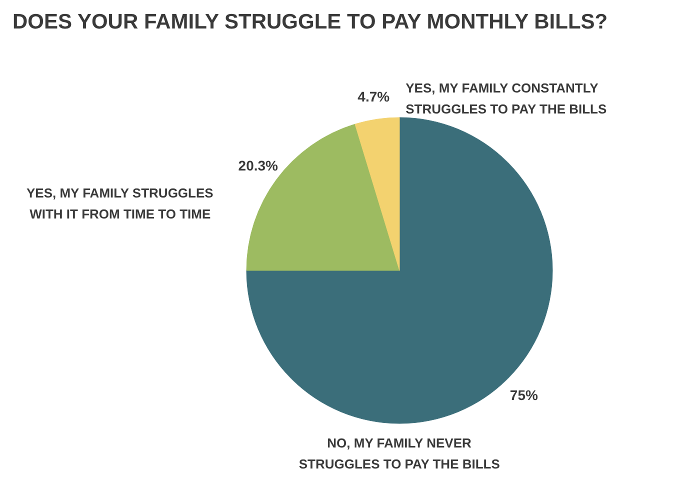 This screenshot has height=498, width=683. What do you see at coordinates (399, 454) in the screenshot?
I see `slice-label: NO, MY FAMILY NEVER STRUGGLES TO PAY THE BILLS` at bounding box center [399, 454].